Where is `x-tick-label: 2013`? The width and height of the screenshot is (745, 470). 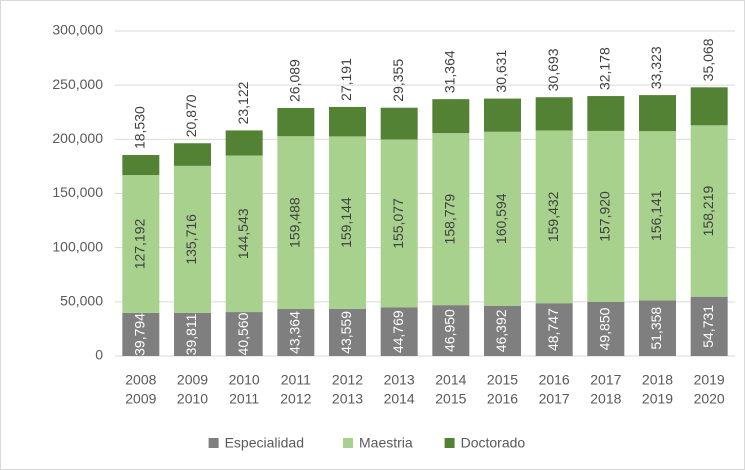 x-tick-label: 2013 is located at coordinates (399, 380).